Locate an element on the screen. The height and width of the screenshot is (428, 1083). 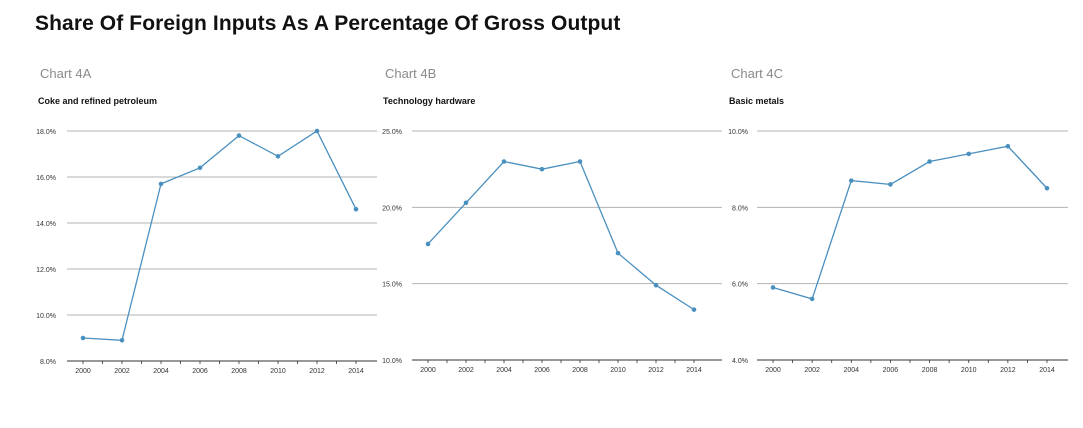
y-tick-label: 20.0% is located at coordinates (392, 208).